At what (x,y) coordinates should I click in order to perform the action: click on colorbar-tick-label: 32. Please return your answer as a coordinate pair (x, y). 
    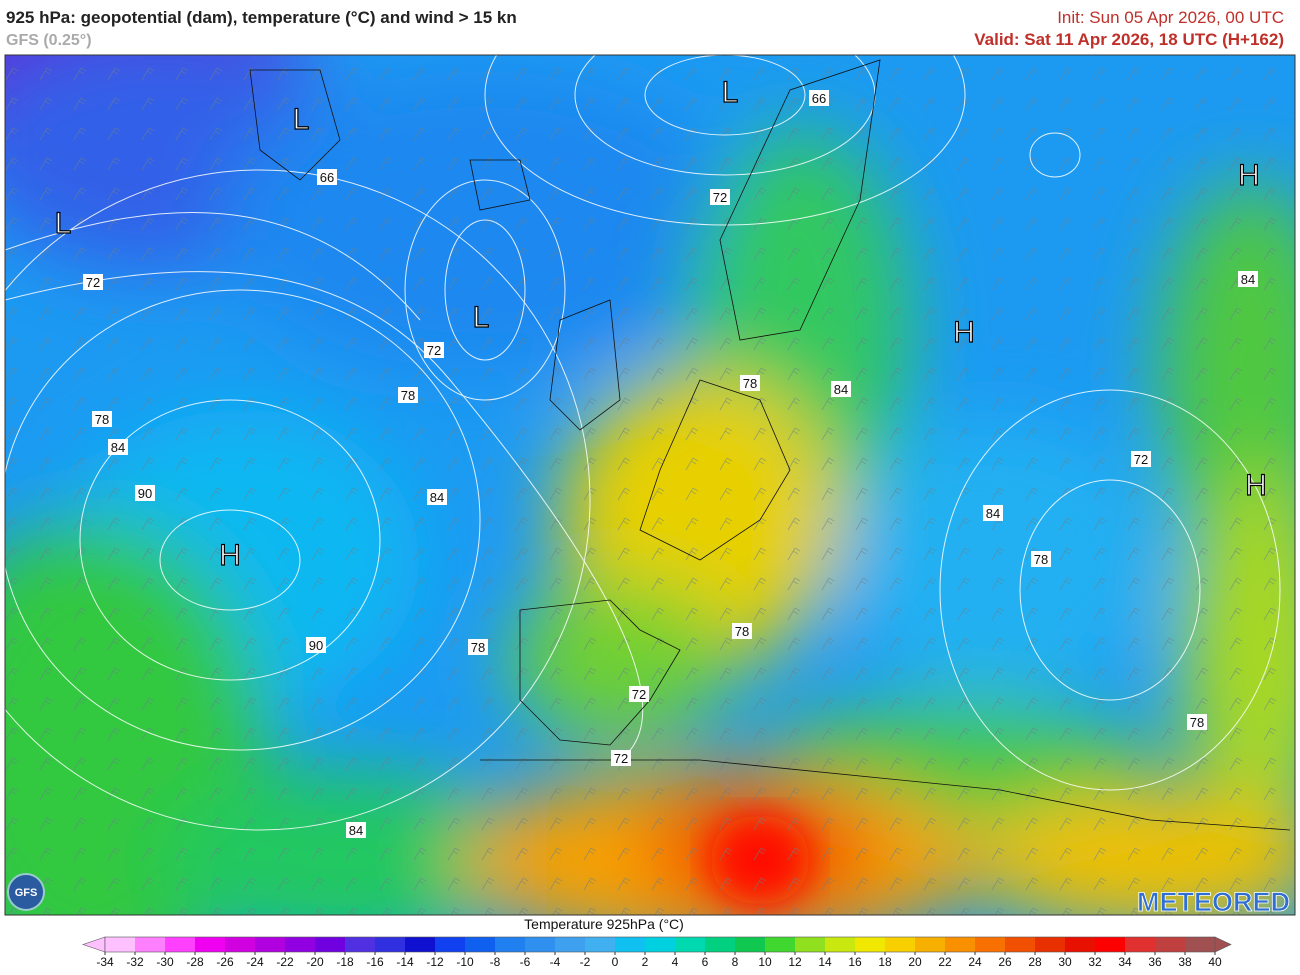
    Looking at the image, I should click on (1095, 962).